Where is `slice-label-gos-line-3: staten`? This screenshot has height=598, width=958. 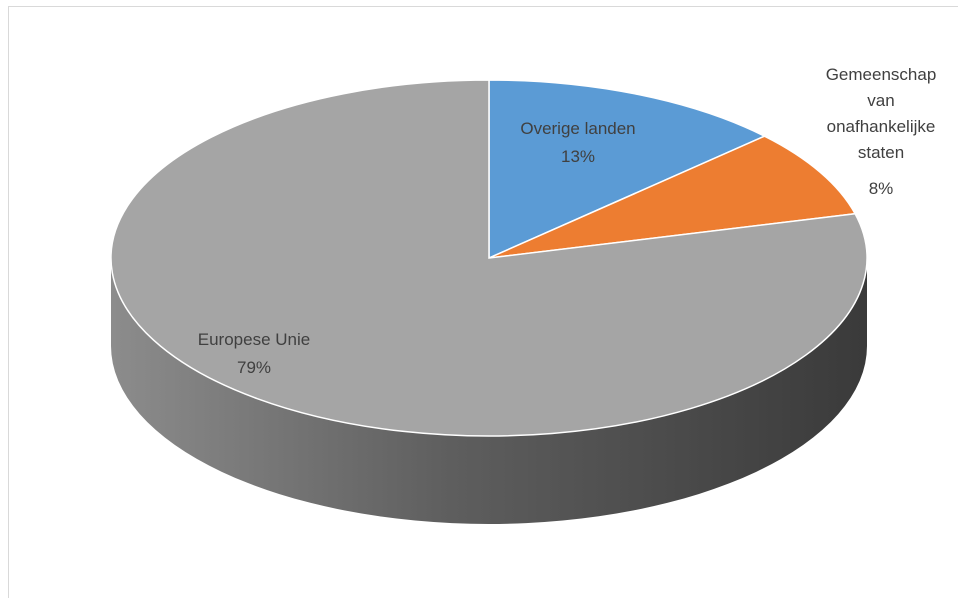 slice-label-gos-line-3: staten is located at coordinates (881, 152).